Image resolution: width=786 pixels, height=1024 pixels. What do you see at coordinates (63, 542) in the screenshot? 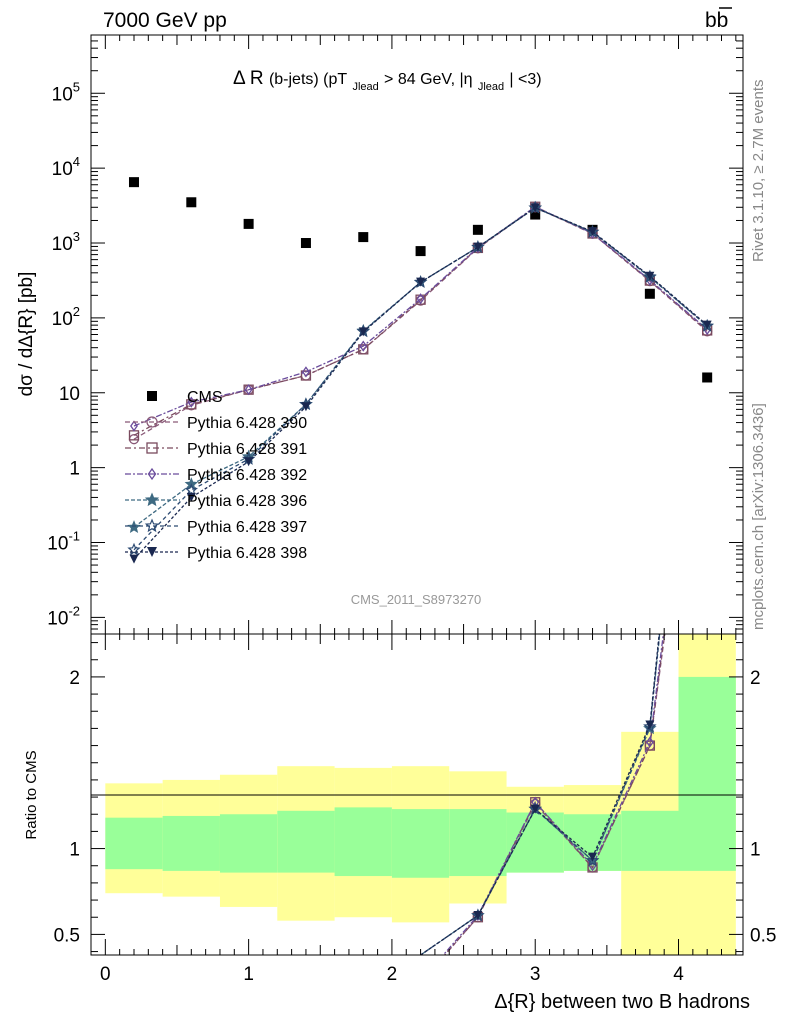
I see `y-tick-label: 10⁻¹` at bounding box center [63, 542].